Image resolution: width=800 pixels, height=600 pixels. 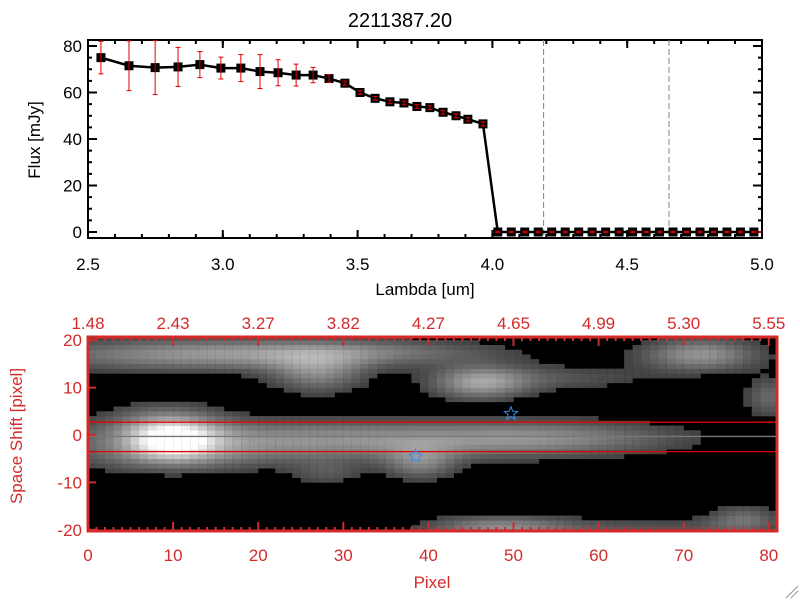 What do you see at coordinates (768, 555) in the screenshot?
I see `x-tick-label: 80` at bounding box center [768, 555].